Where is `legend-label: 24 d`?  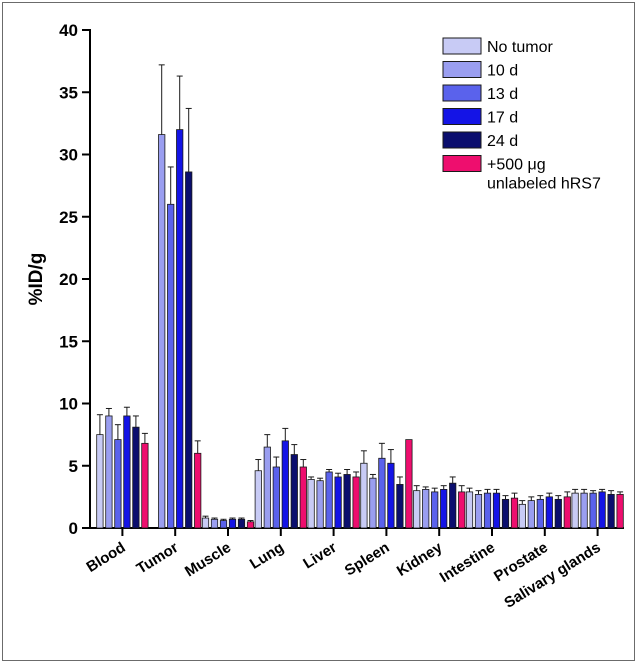
legend-label: 24 d is located at coordinates (502, 141).